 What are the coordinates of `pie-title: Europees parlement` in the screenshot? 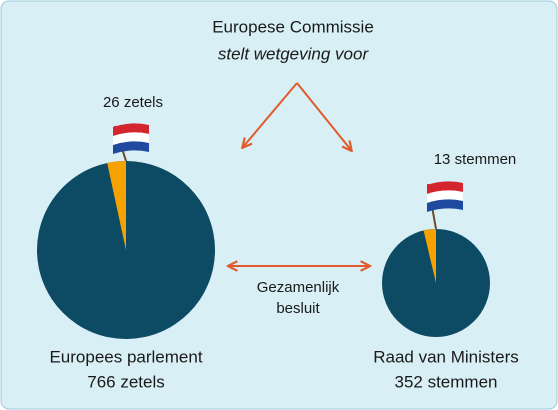 It's located at (125, 356).